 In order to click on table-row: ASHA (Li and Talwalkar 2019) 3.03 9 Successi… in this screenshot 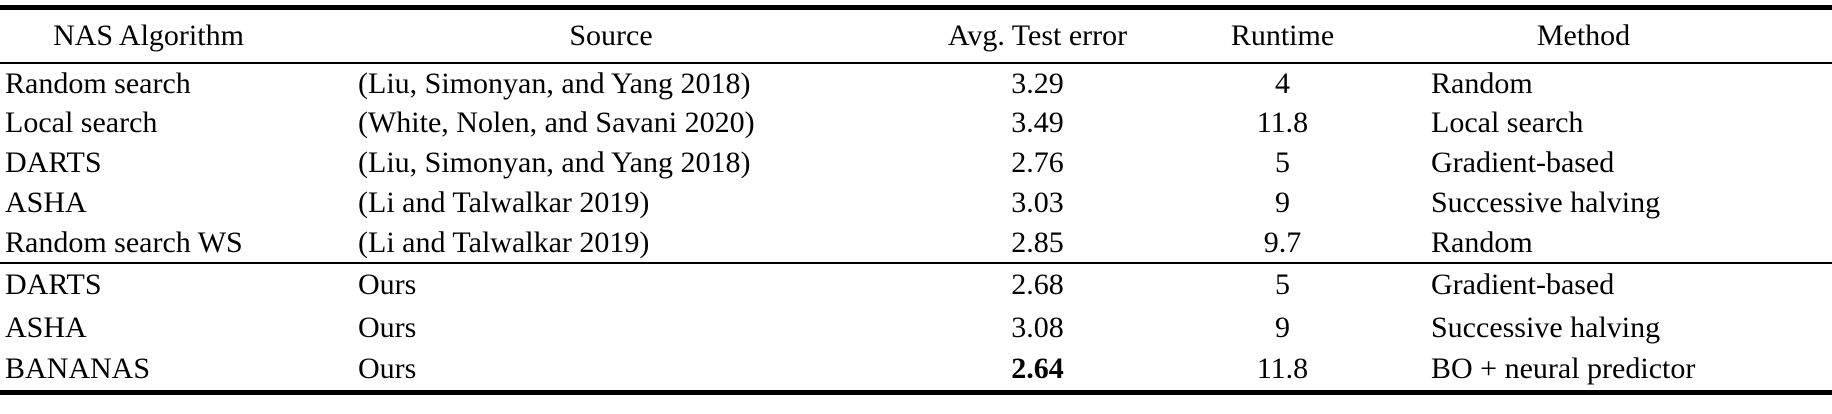, I will do `click(916, 203)`.